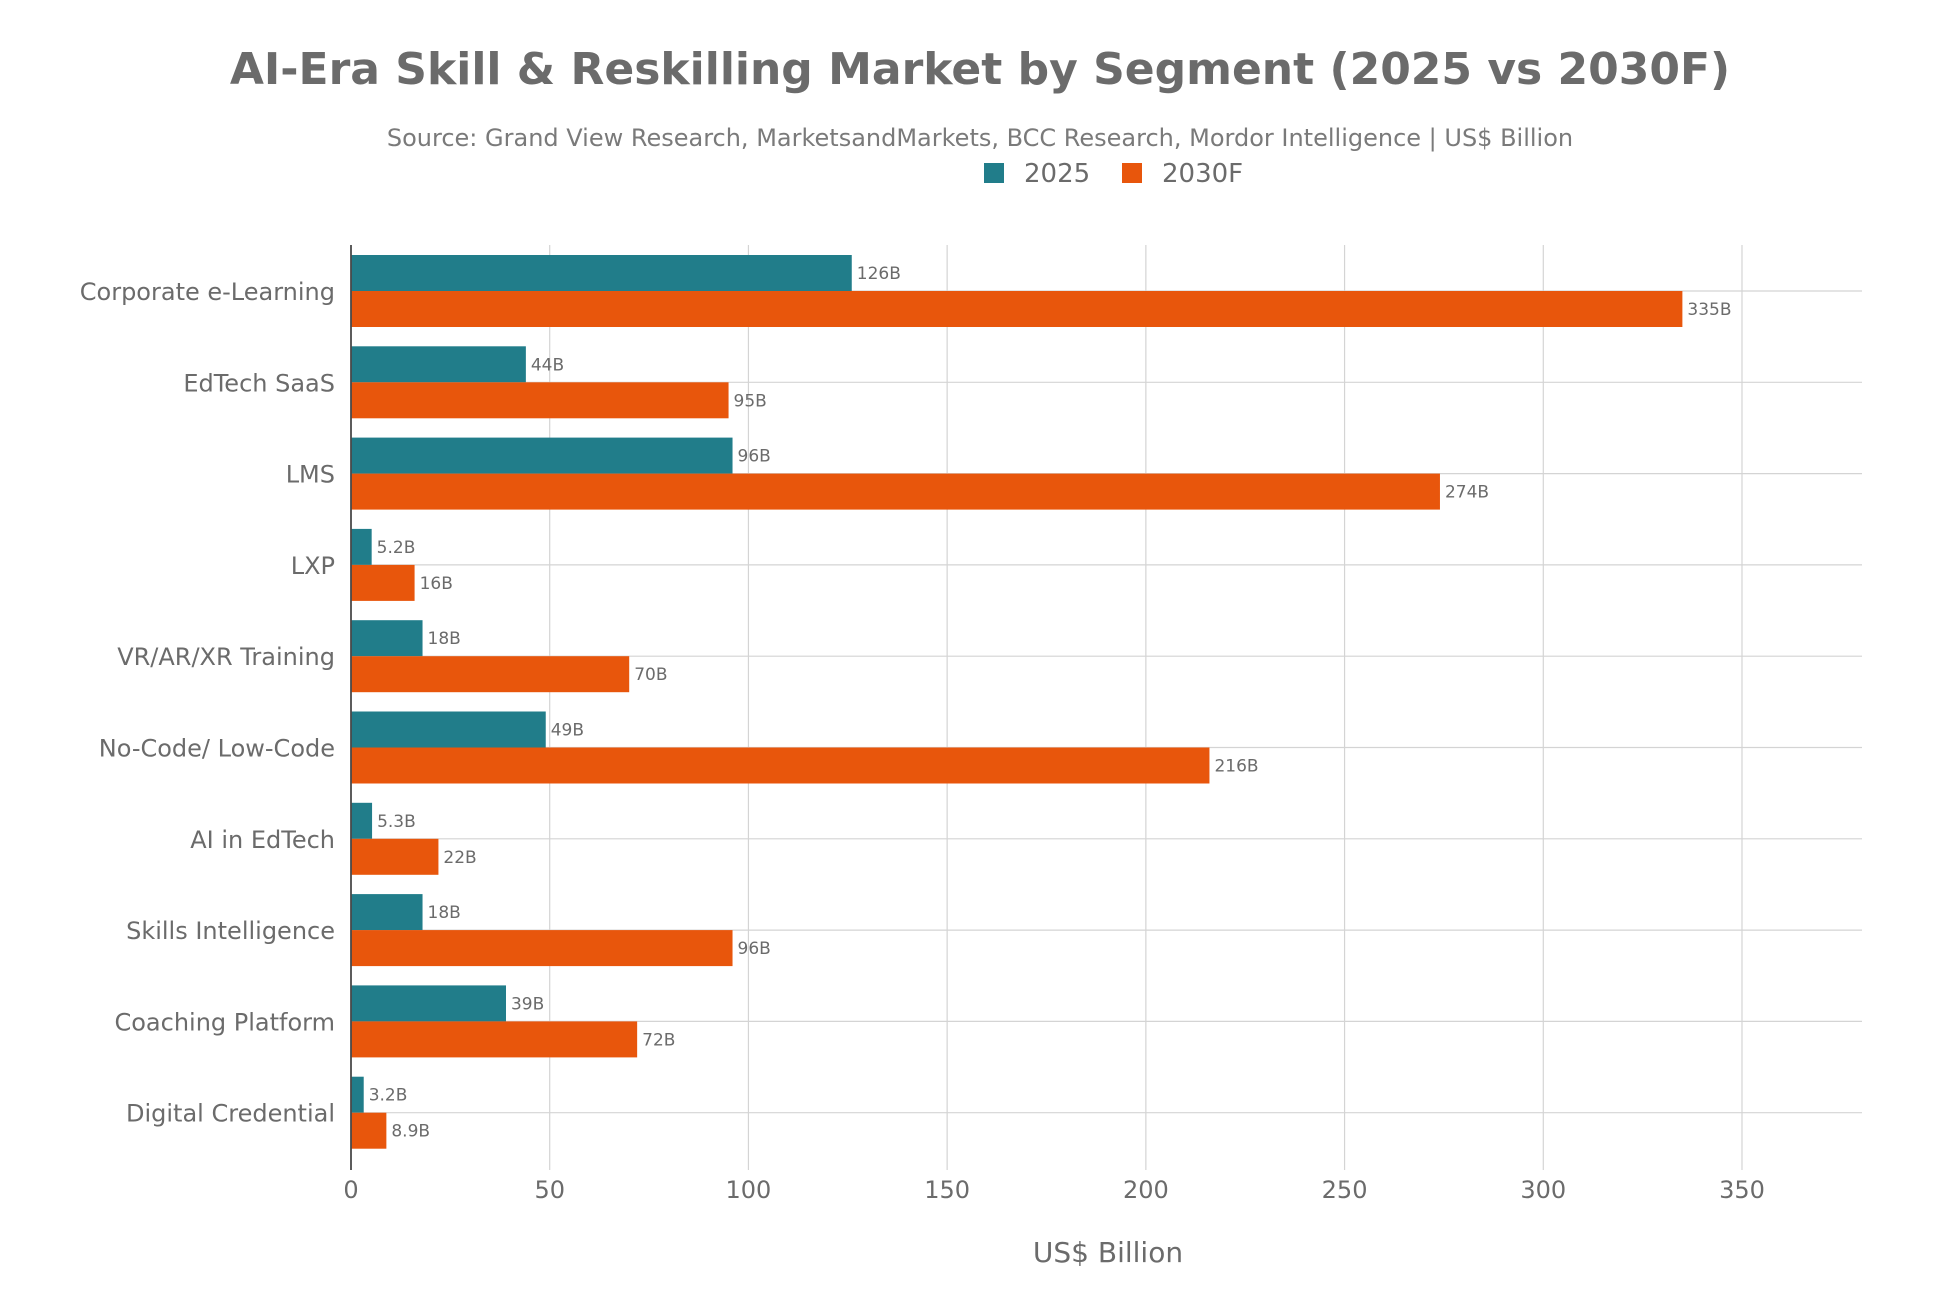  I want to click on data-label-2025-9: 3.2B, so click(388, 1096).